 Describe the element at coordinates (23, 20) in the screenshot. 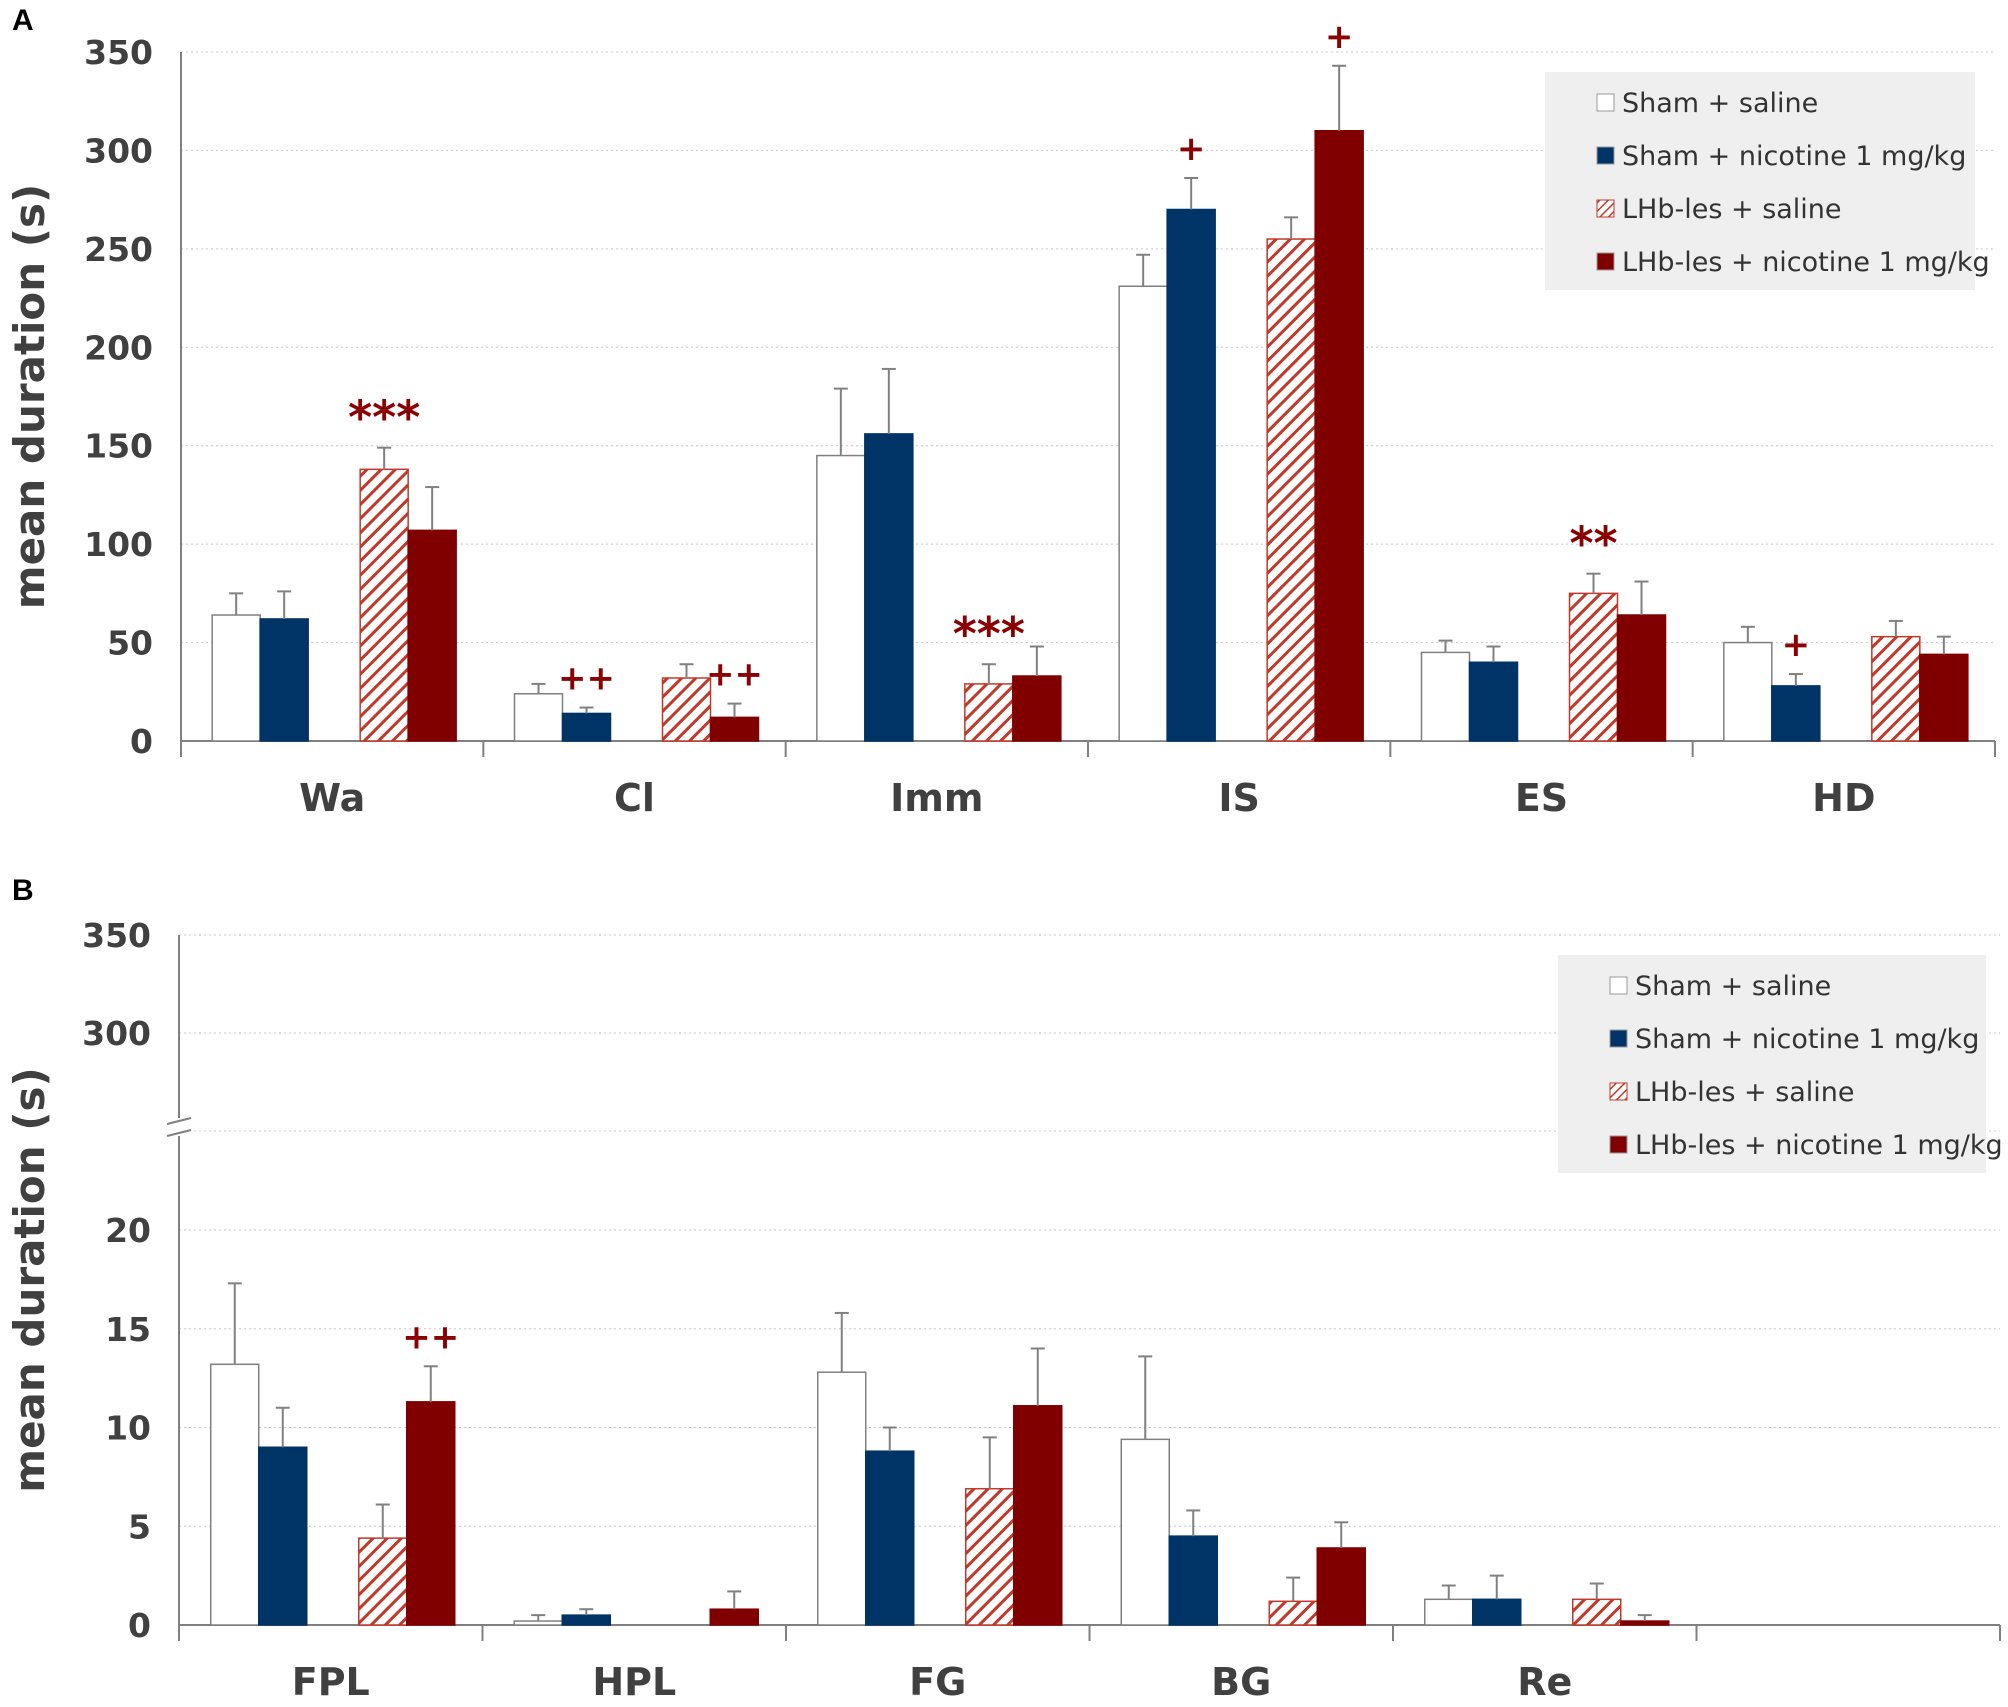

I see `panel-label-a: A` at that location.